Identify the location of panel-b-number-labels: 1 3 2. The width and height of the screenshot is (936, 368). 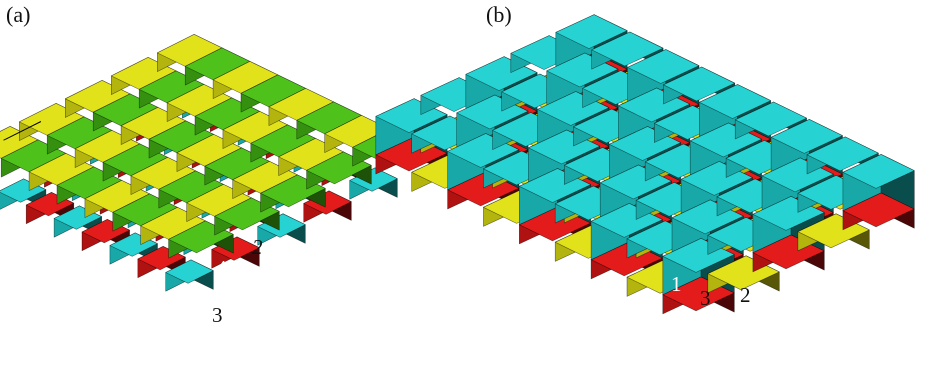
(711, 291).